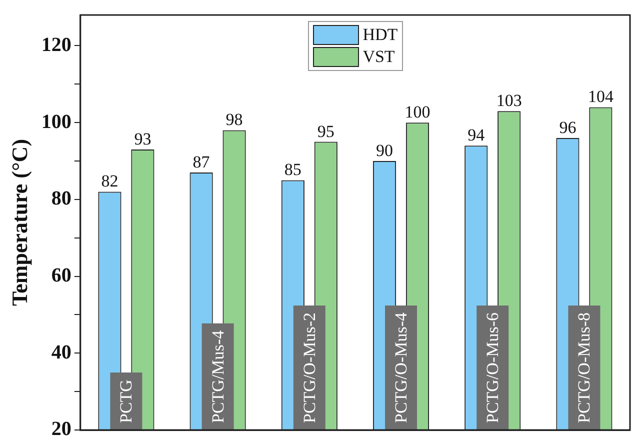 Image resolution: width=638 pixels, height=445 pixels. I want to click on data-label: 90, so click(385, 150).